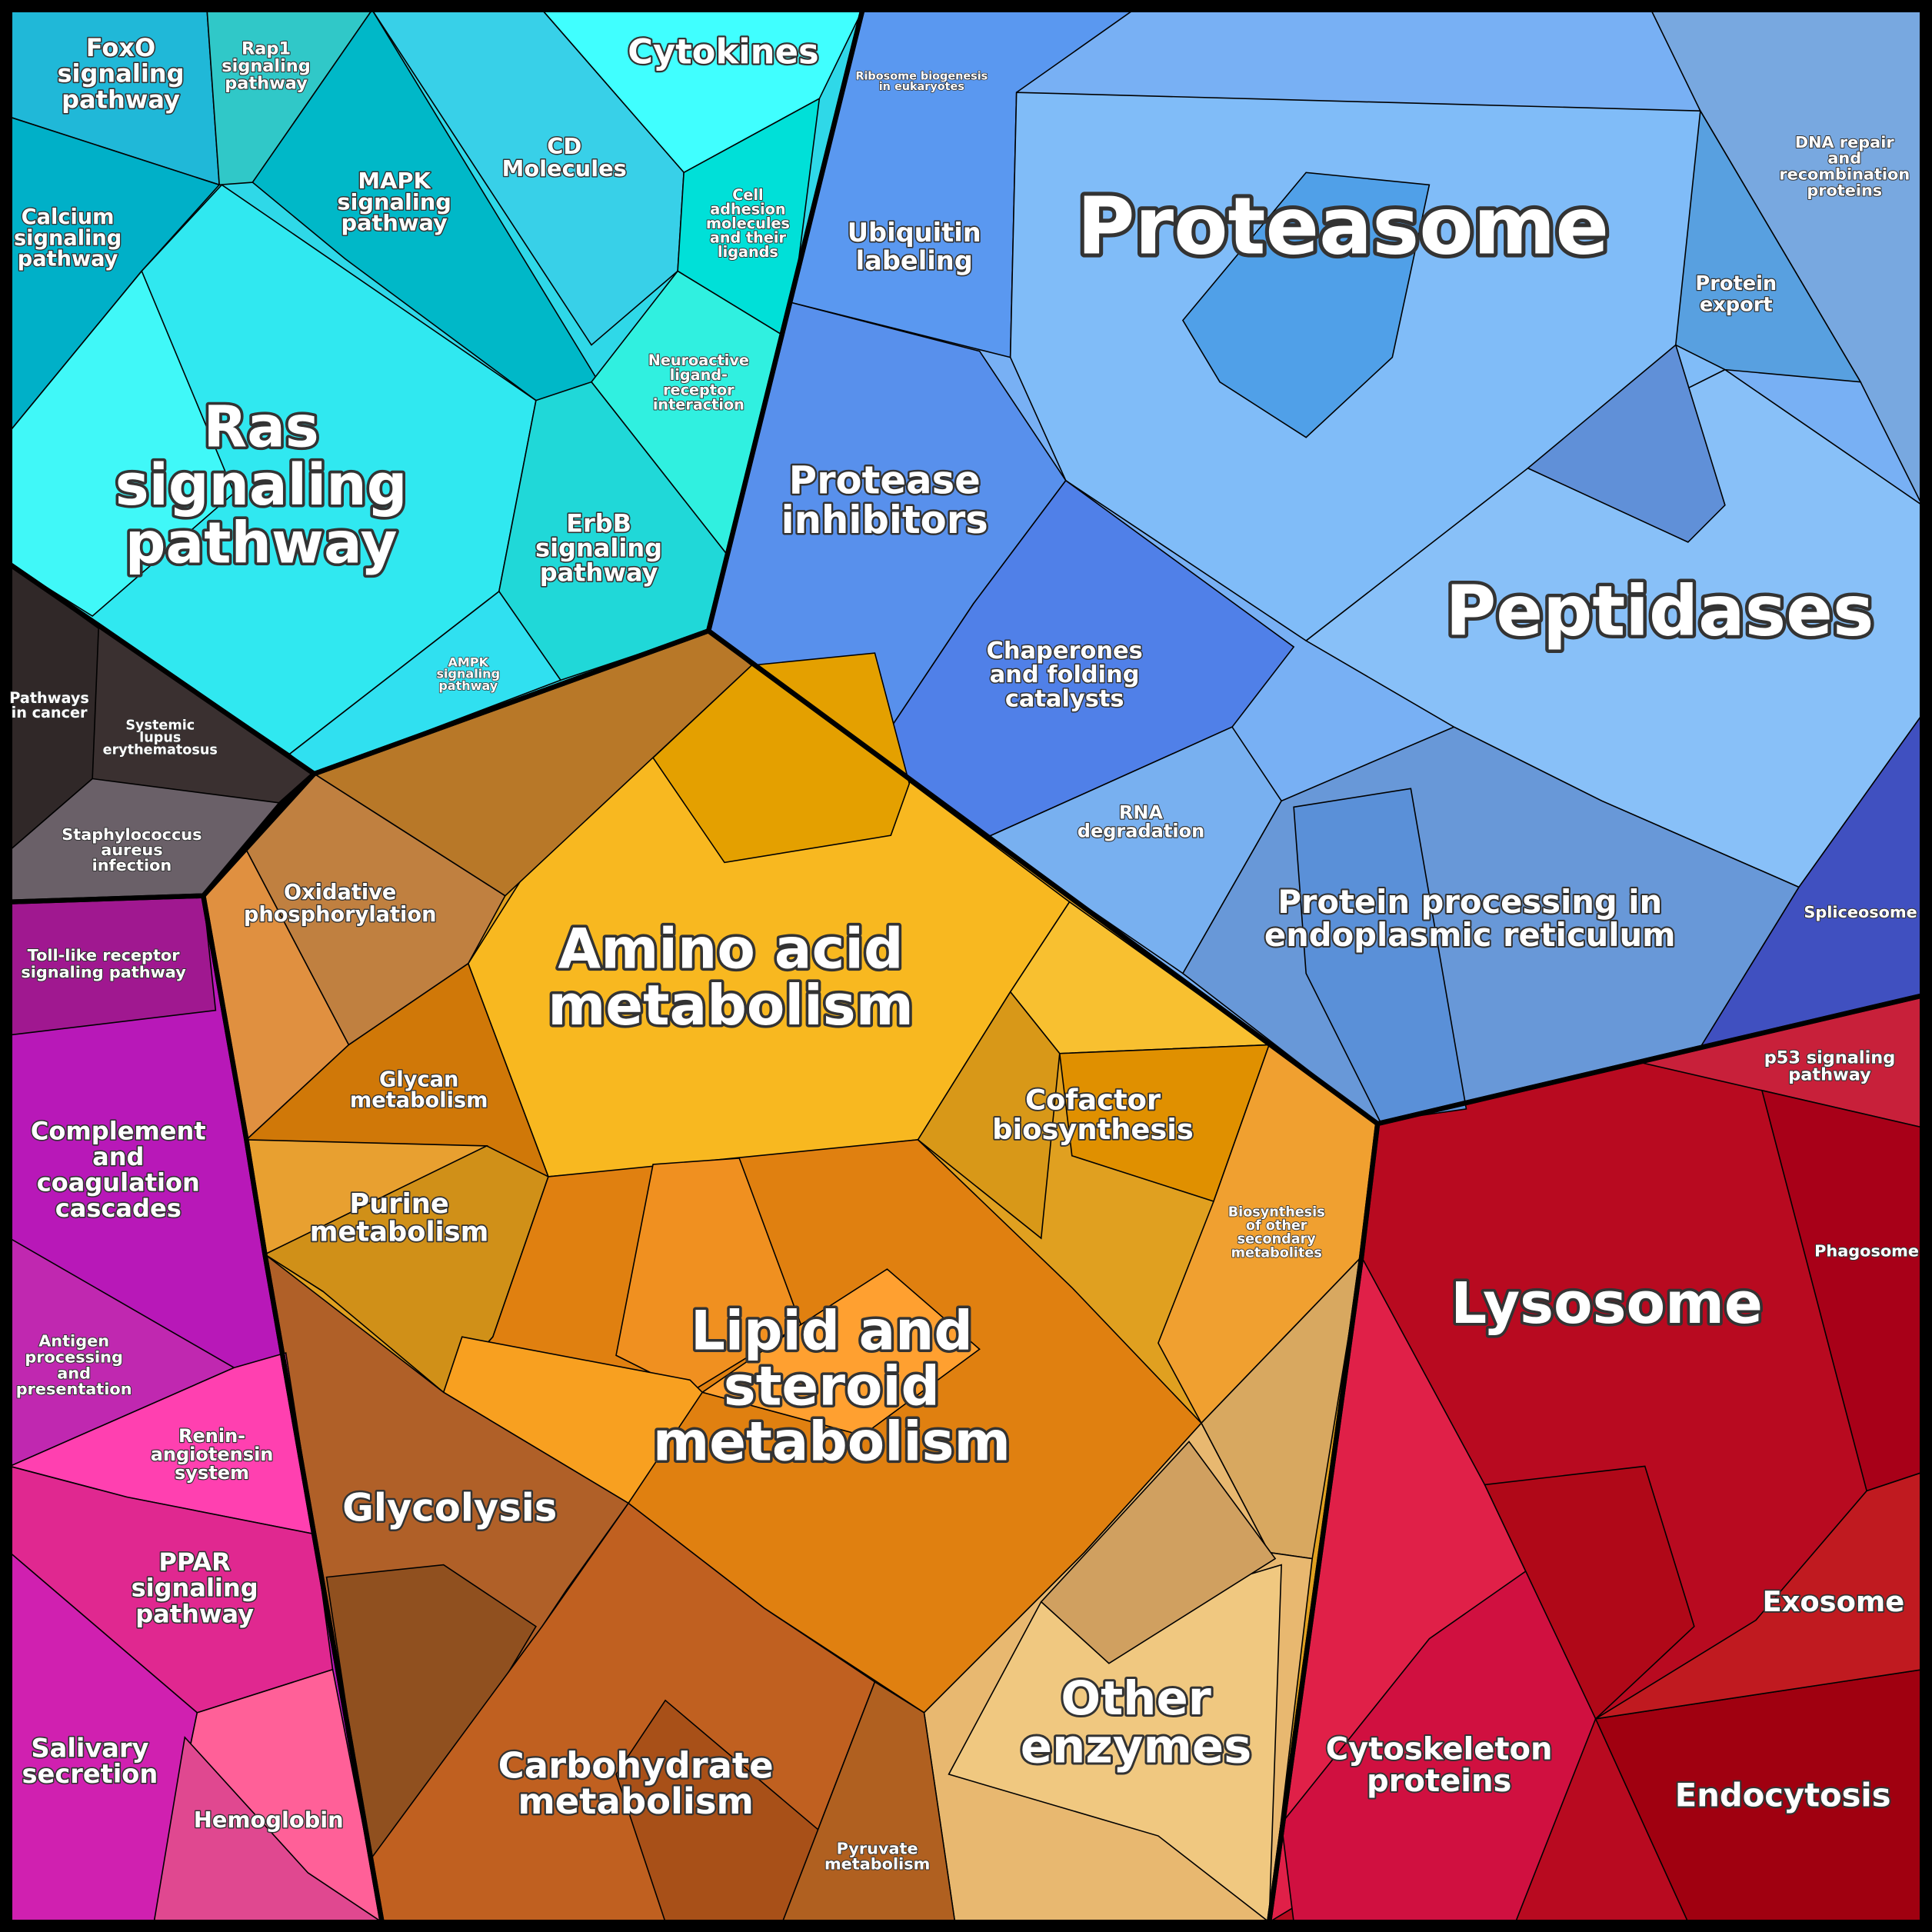 The height and width of the screenshot is (1932, 1932). Describe the element at coordinates (1136, 1746) in the screenshot. I see `cell-label: enzymes` at that location.